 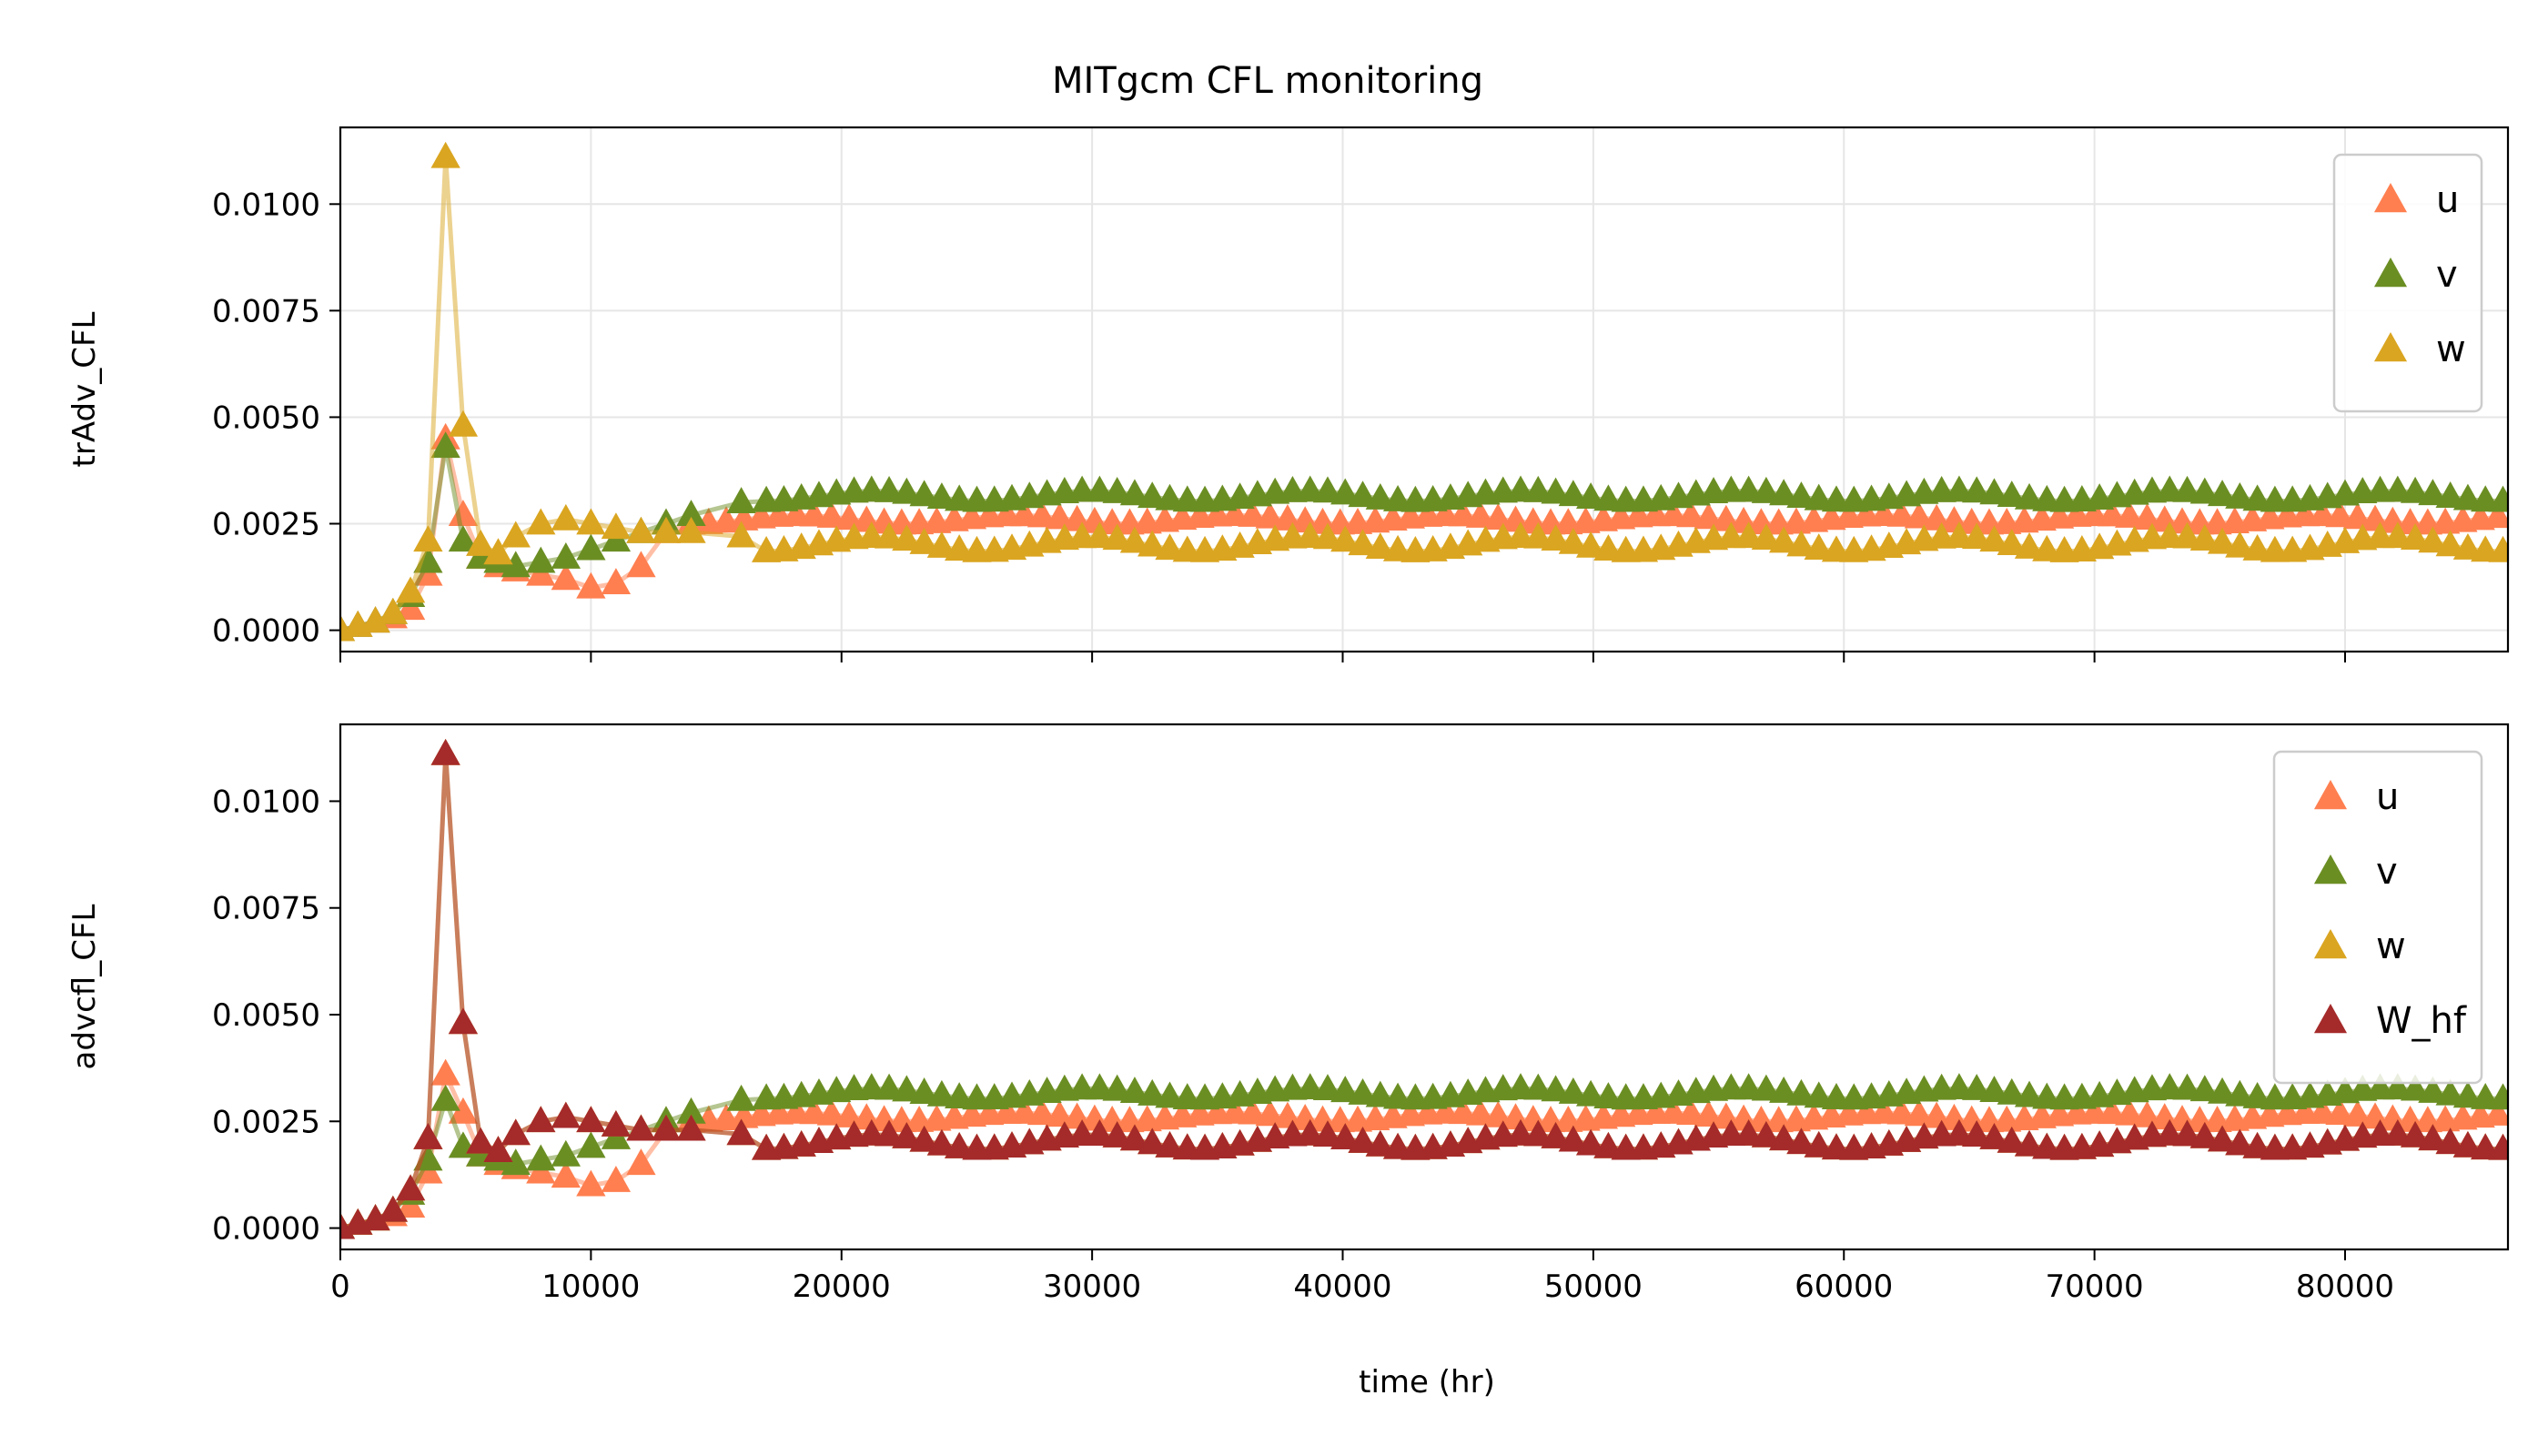 I want to click on x-tick-label: 60000, so click(x=1844, y=1287).